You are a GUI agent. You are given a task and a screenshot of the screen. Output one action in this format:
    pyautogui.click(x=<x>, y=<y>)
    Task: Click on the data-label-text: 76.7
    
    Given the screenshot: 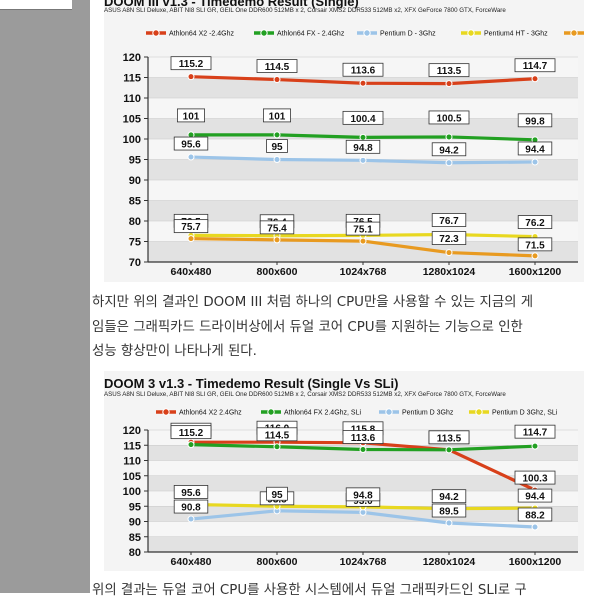 What is the action you would take?
    pyautogui.click(x=449, y=221)
    